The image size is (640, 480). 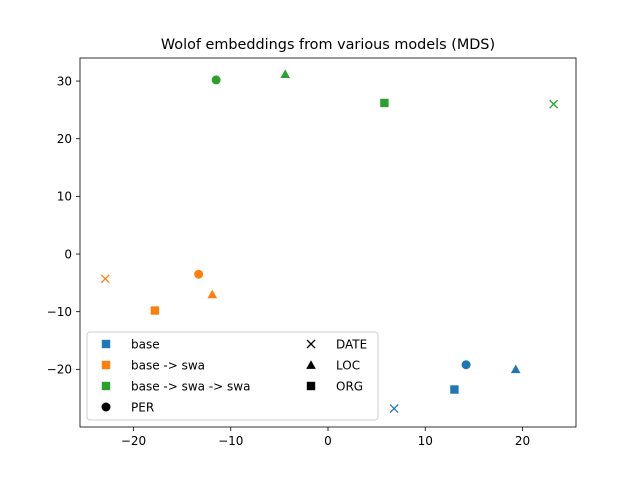 What do you see at coordinates (351, 345) in the screenshot?
I see `legend-label: DATE` at bounding box center [351, 345].